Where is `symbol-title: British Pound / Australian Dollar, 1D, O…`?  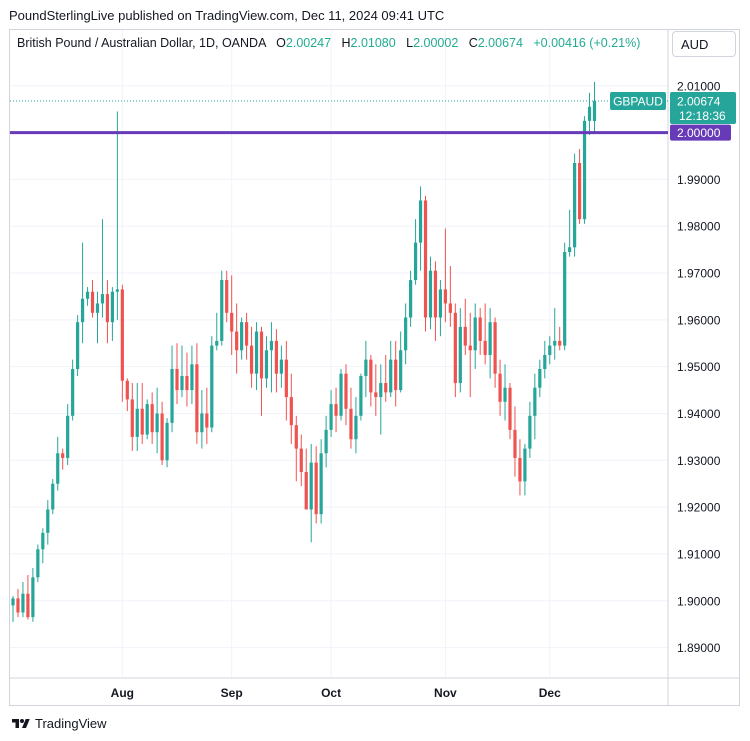 symbol-title: British Pound / Australian Dollar, 1D, O… is located at coordinates (141, 43).